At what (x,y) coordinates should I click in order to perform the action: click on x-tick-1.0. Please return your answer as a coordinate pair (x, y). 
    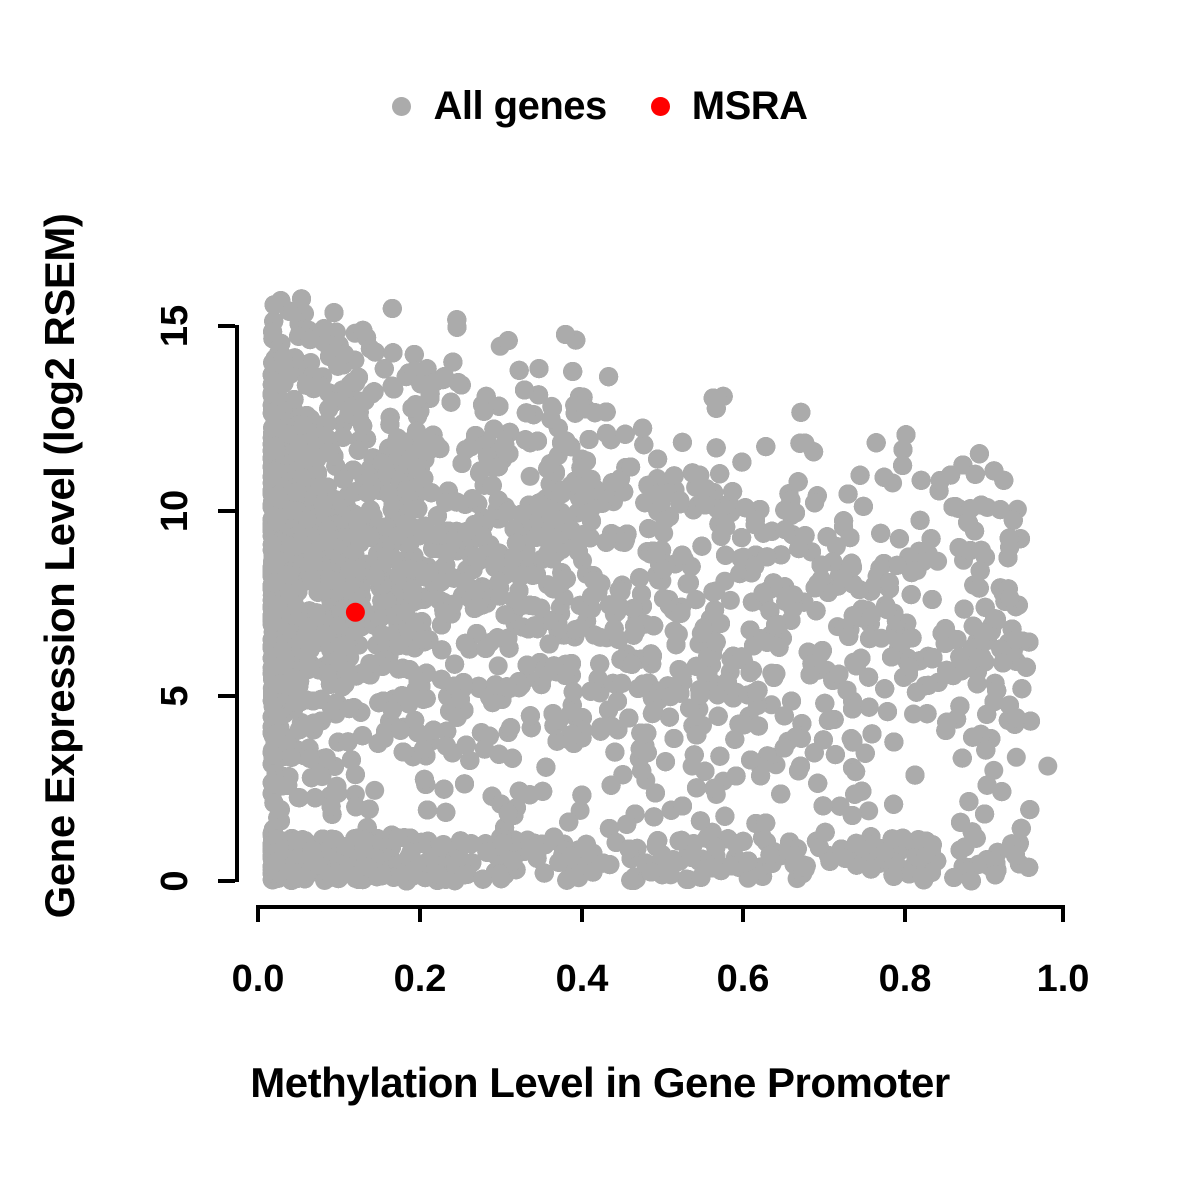
    Looking at the image, I should click on (1063, 913).